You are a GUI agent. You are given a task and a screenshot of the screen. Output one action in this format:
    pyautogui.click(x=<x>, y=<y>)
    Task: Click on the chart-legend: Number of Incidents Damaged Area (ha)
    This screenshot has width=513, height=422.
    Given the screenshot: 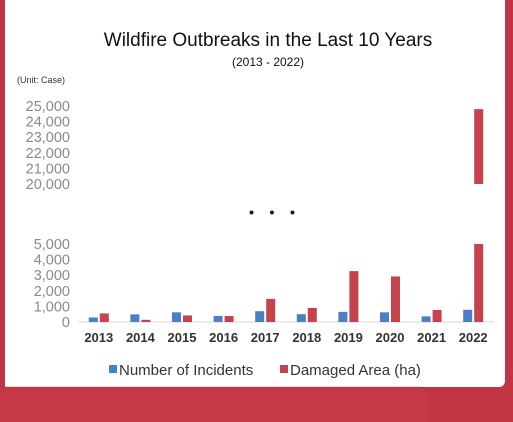 What is the action you would take?
    pyautogui.click(x=265, y=370)
    